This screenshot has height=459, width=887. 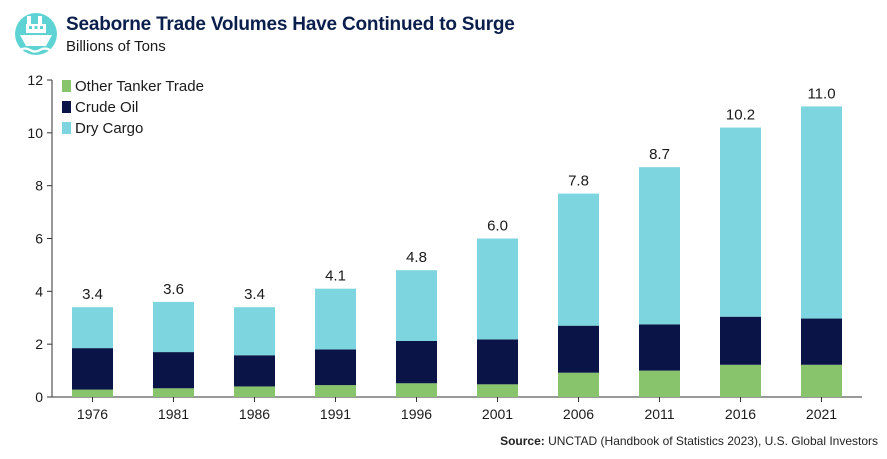 I want to click on bar-total-label: 3.6, so click(x=173, y=289).